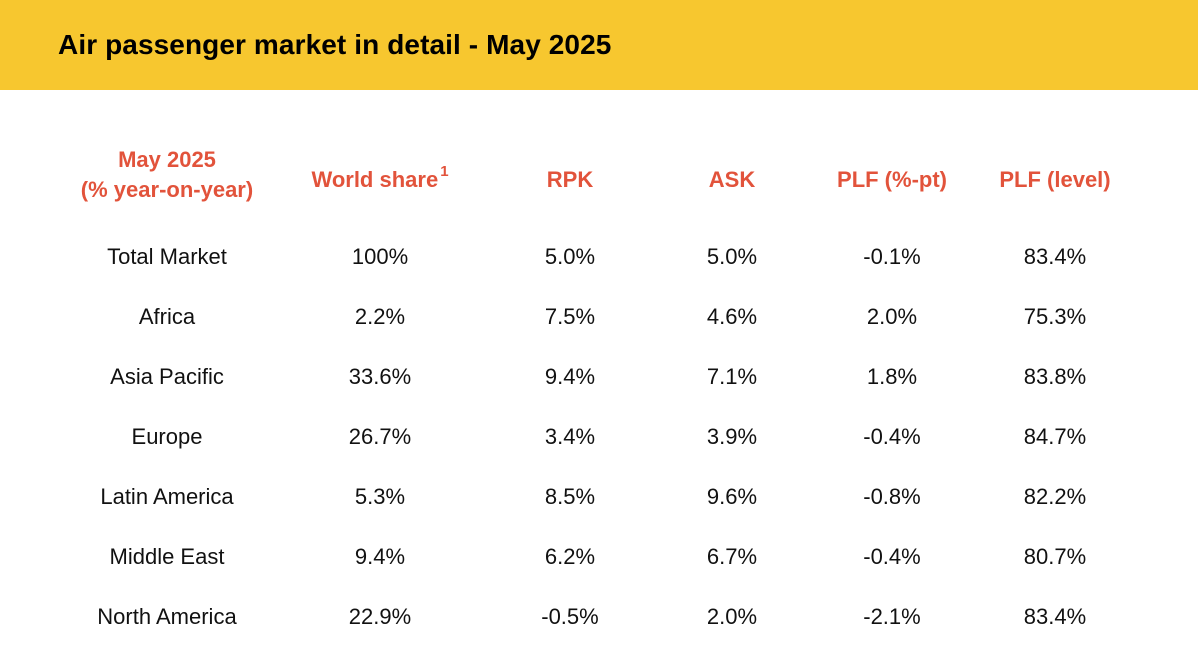  I want to click on cell-region: Asia Pacific, so click(167, 376).